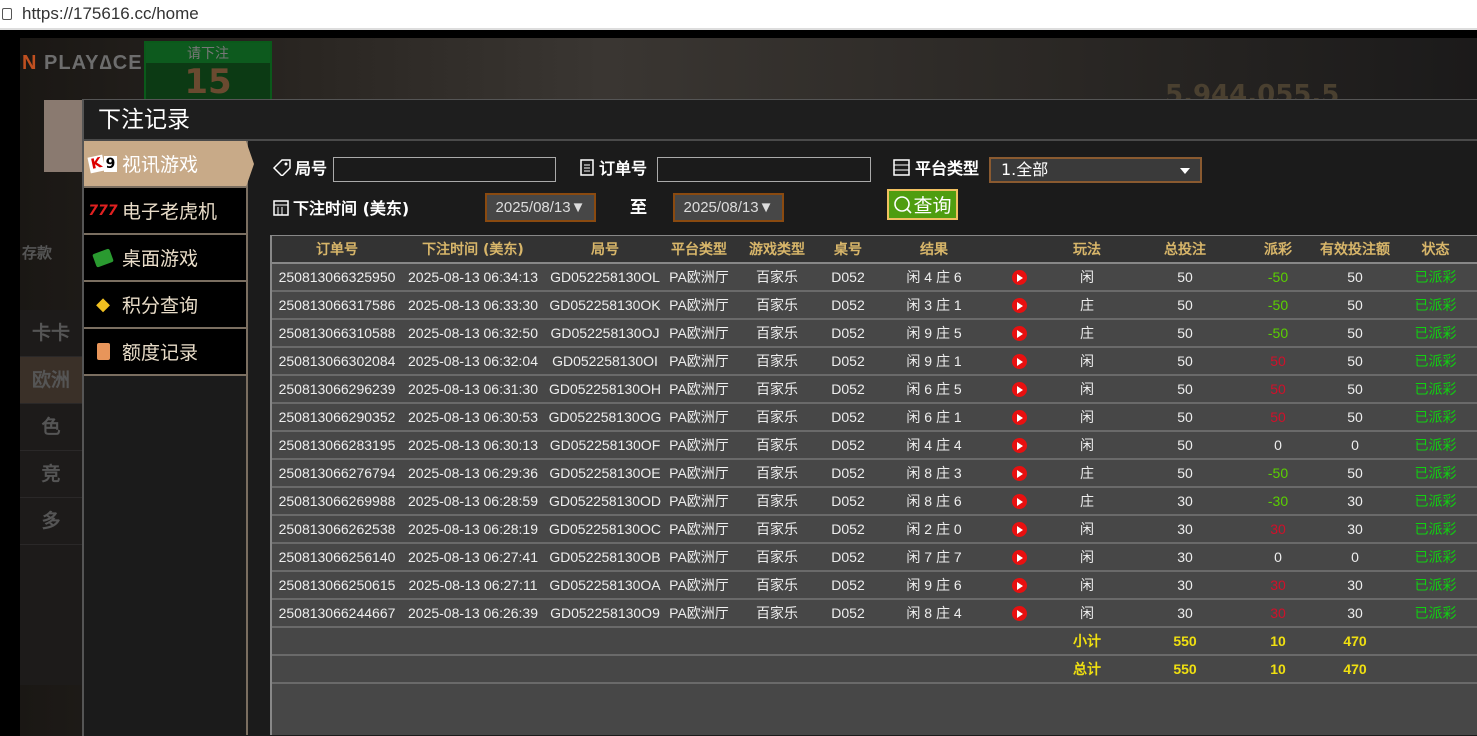  Describe the element at coordinates (605, 473) in the screenshot. I see `round-no-cell: GD052258130OE` at that location.